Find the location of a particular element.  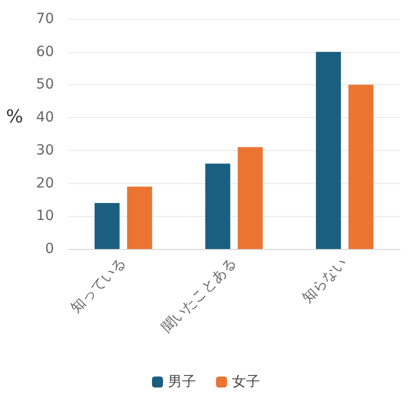

x-tick-label: 知らない is located at coordinates (324, 280).